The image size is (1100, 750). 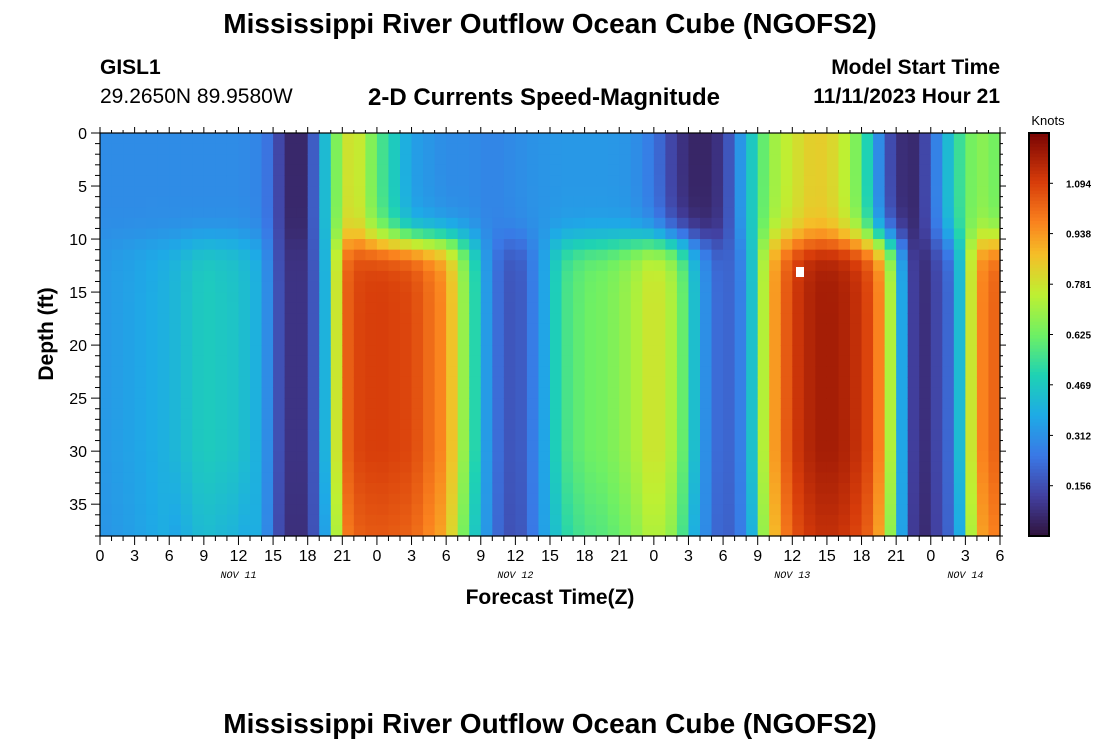 What do you see at coordinates (550, 597) in the screenshot?
I see `x-axis-label: Forecast Time(Z)` at bounding box center [550, 597].